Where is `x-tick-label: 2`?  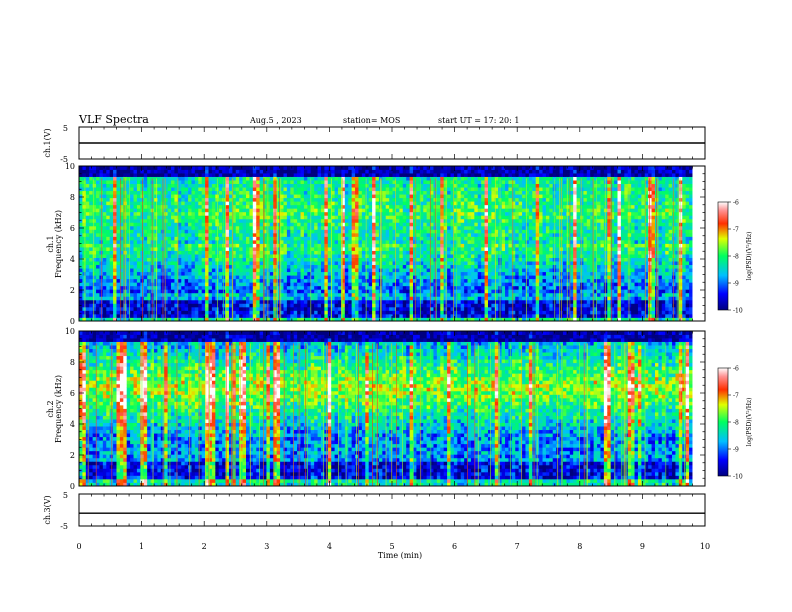 x-tick-label: 2 is located at coordinates (204, 546).